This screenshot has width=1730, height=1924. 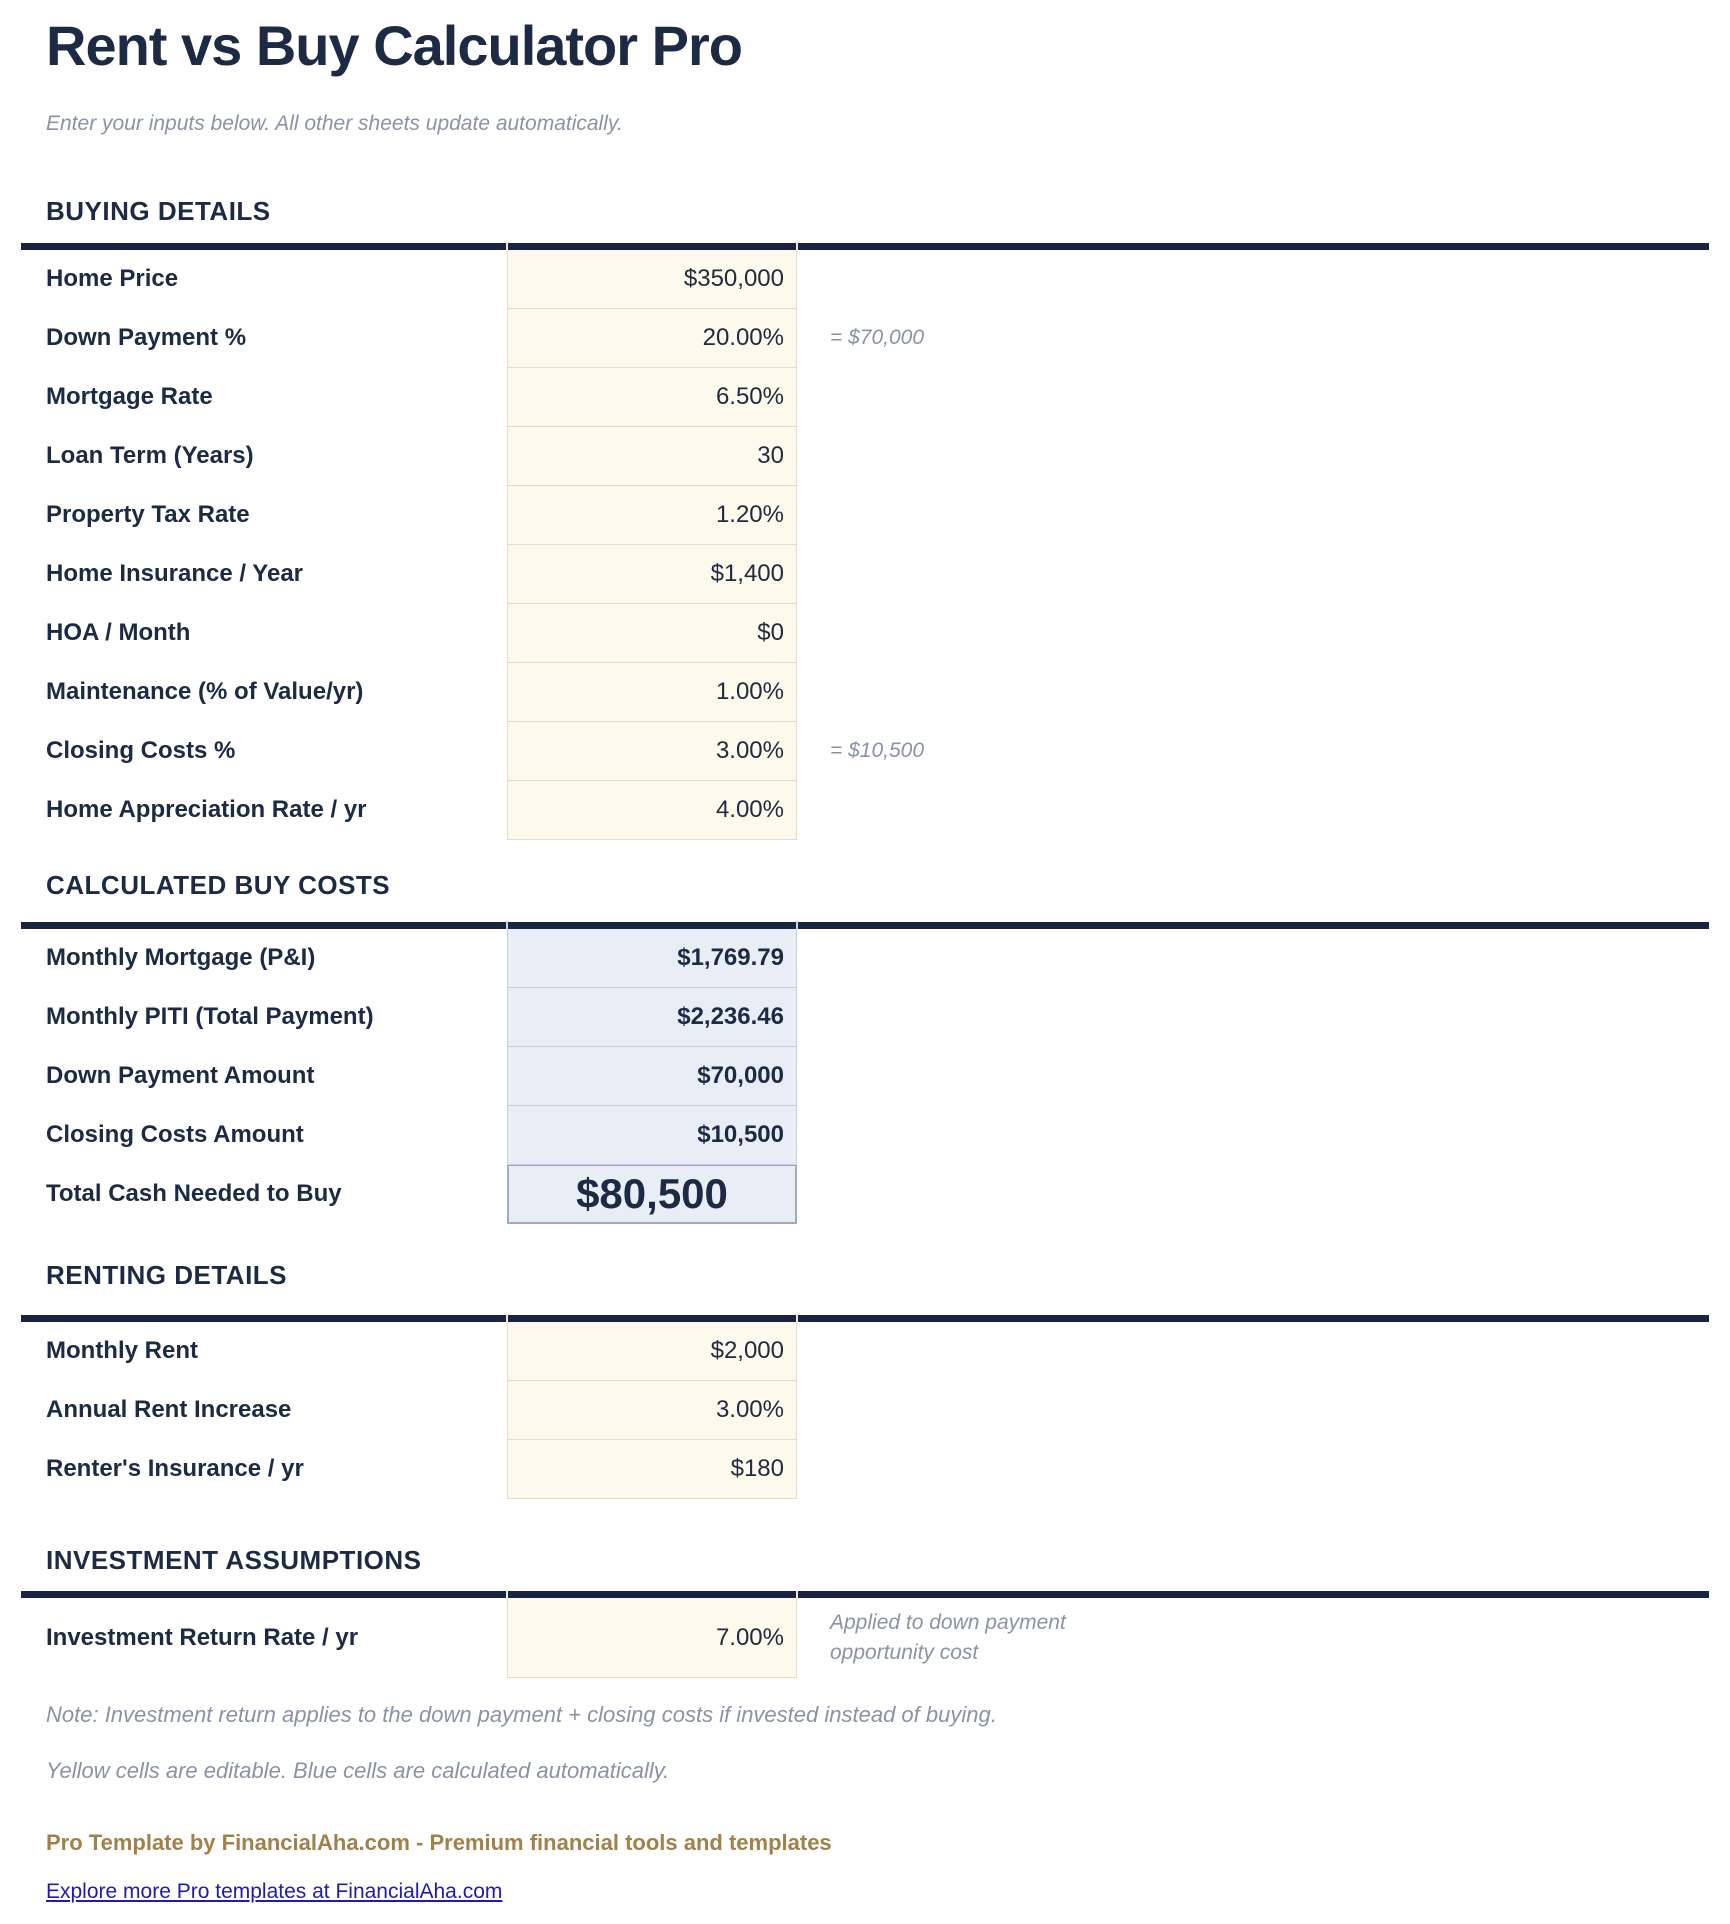 I want to click on mortgage-rate-cell: 6.50%, so click(x=652, y=397).